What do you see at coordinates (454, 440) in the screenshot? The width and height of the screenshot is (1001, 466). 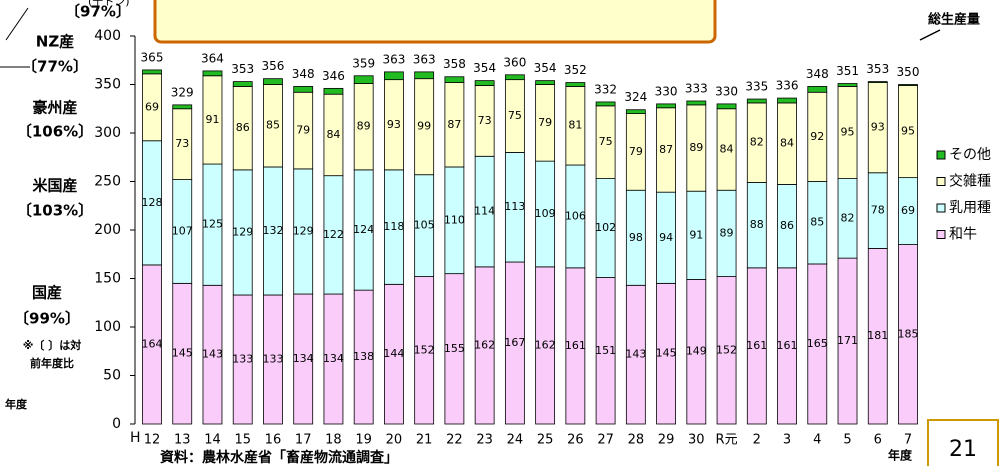 I see `x-tick-label: 22` at bounding box center [454, 440].